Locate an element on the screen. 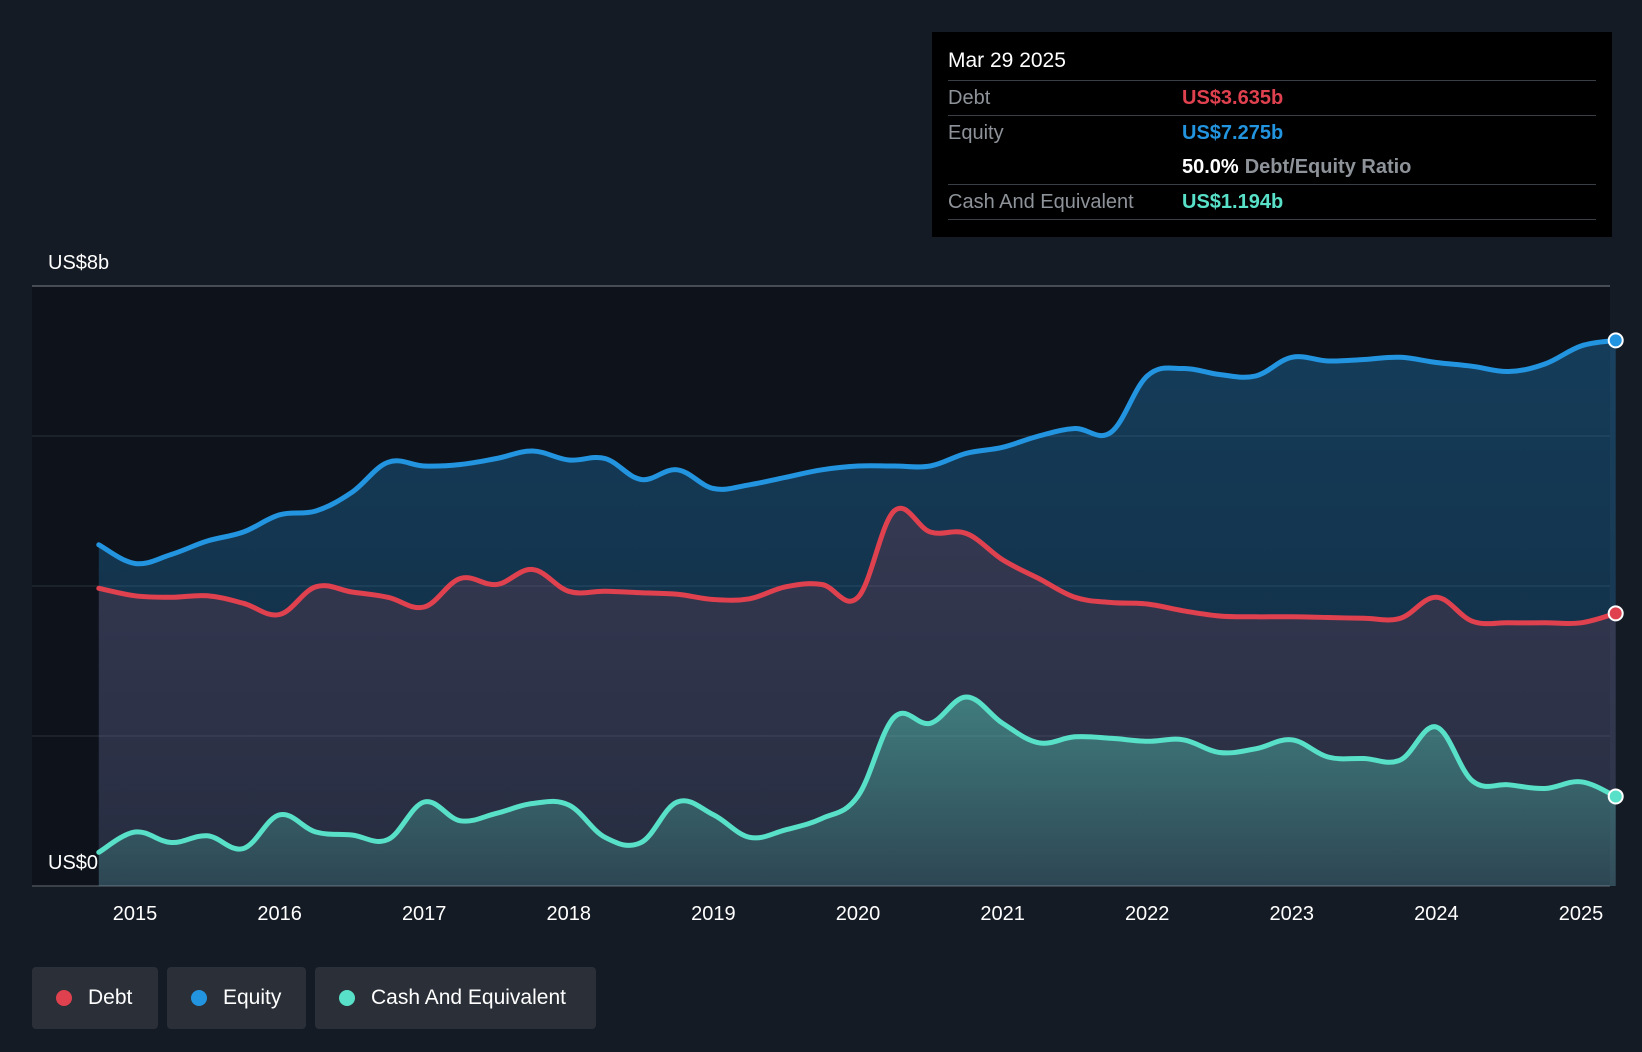 The width and height of the screenshot is (1642, 1052). cash-end-point is located at coordinates (1615, 796).